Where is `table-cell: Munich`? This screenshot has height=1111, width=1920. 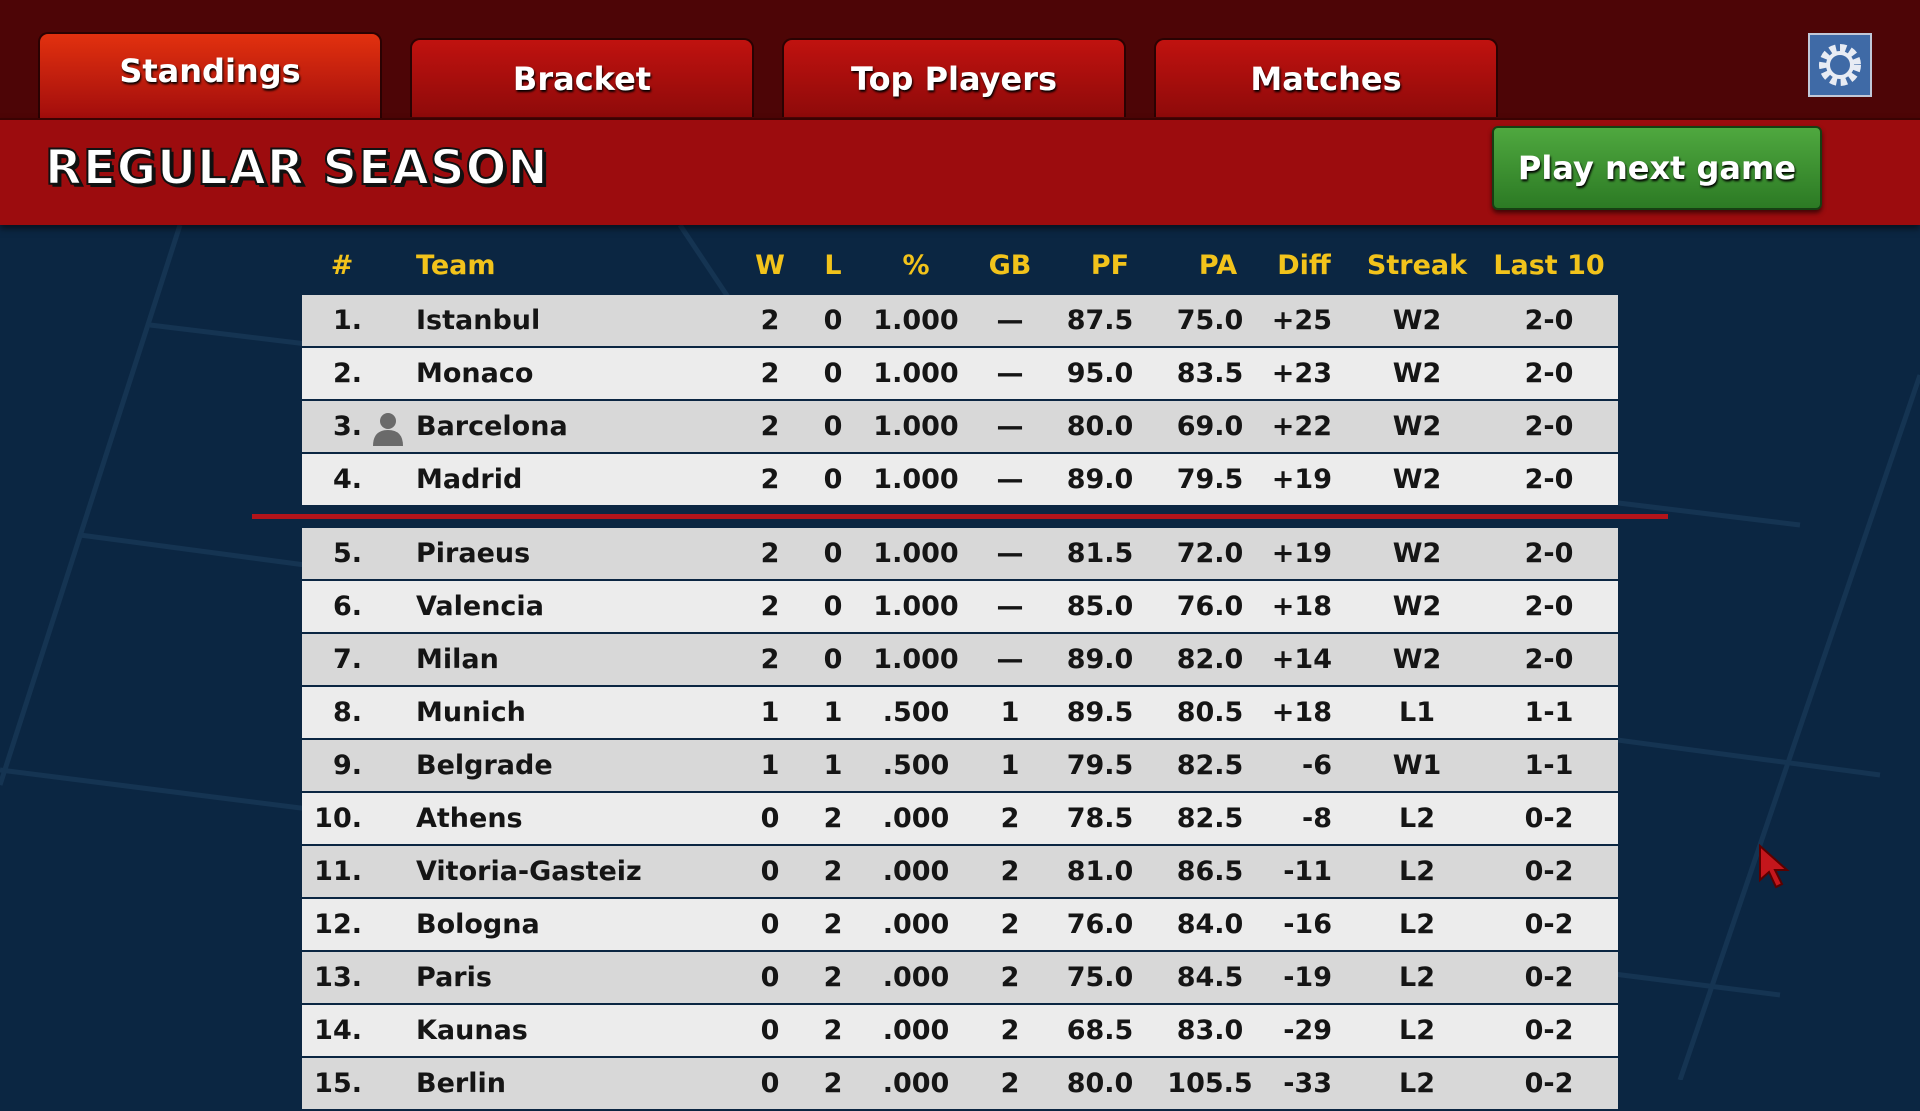
table-cell: Munich is located at coordinates (471, 712).